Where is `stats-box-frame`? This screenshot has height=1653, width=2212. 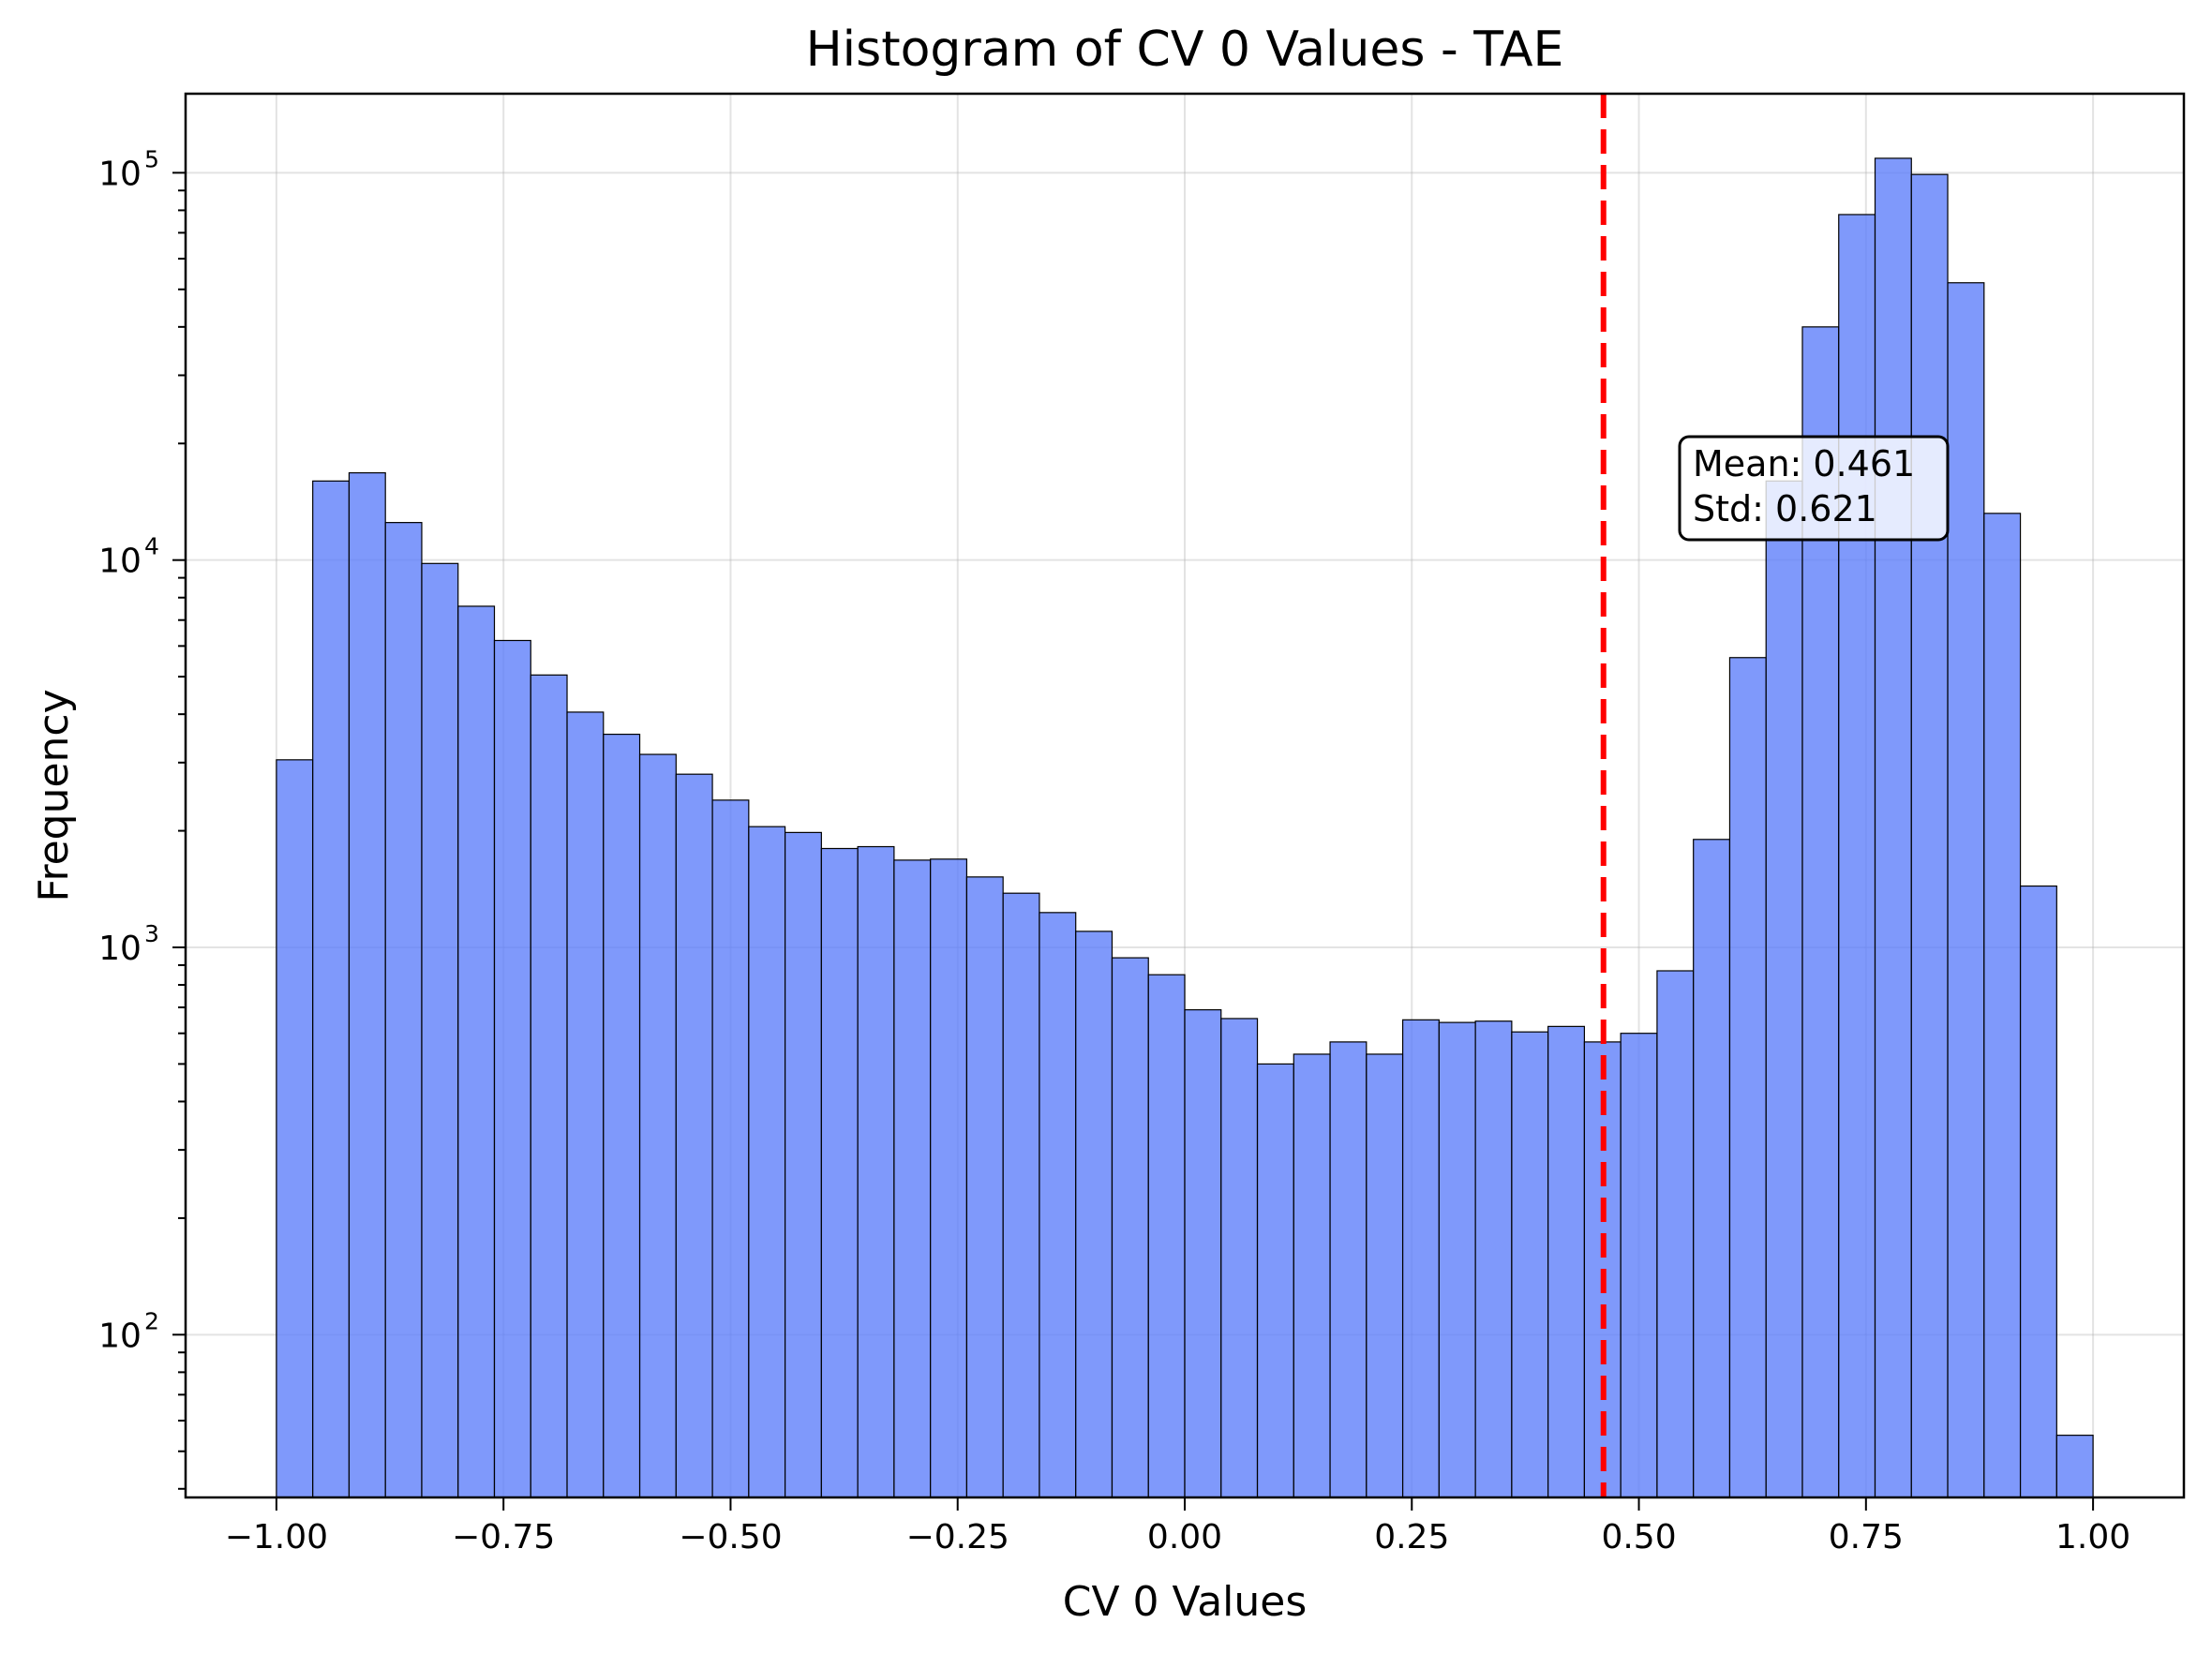 stats-box-frame is located at coordinates (1814, 489).